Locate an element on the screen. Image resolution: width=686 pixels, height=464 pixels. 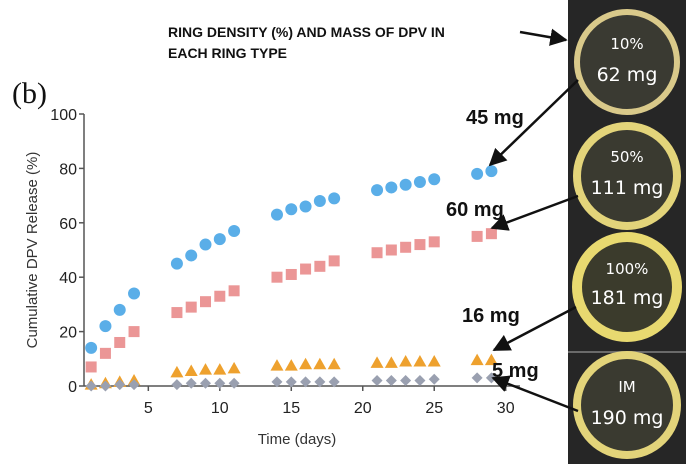
ring-100-percent: 100% 181 mg is located at coordinates (627, 287).